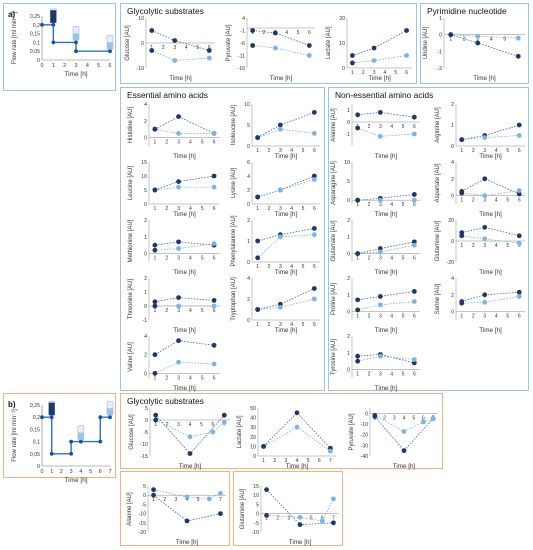  I want to click on chart-a_tryptophan: 0 2 4 1 2 3 4 5 6 Tryptophan [AU] Time [h], so click(275, 305).